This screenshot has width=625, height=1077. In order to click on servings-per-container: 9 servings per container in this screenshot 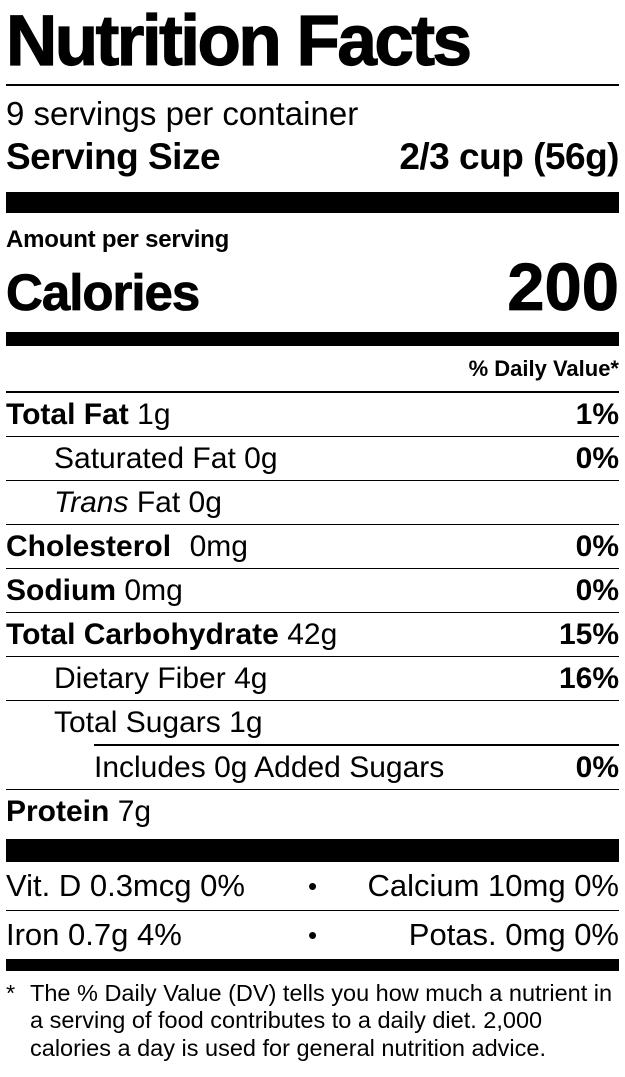, I will do `click(182, 113)`.